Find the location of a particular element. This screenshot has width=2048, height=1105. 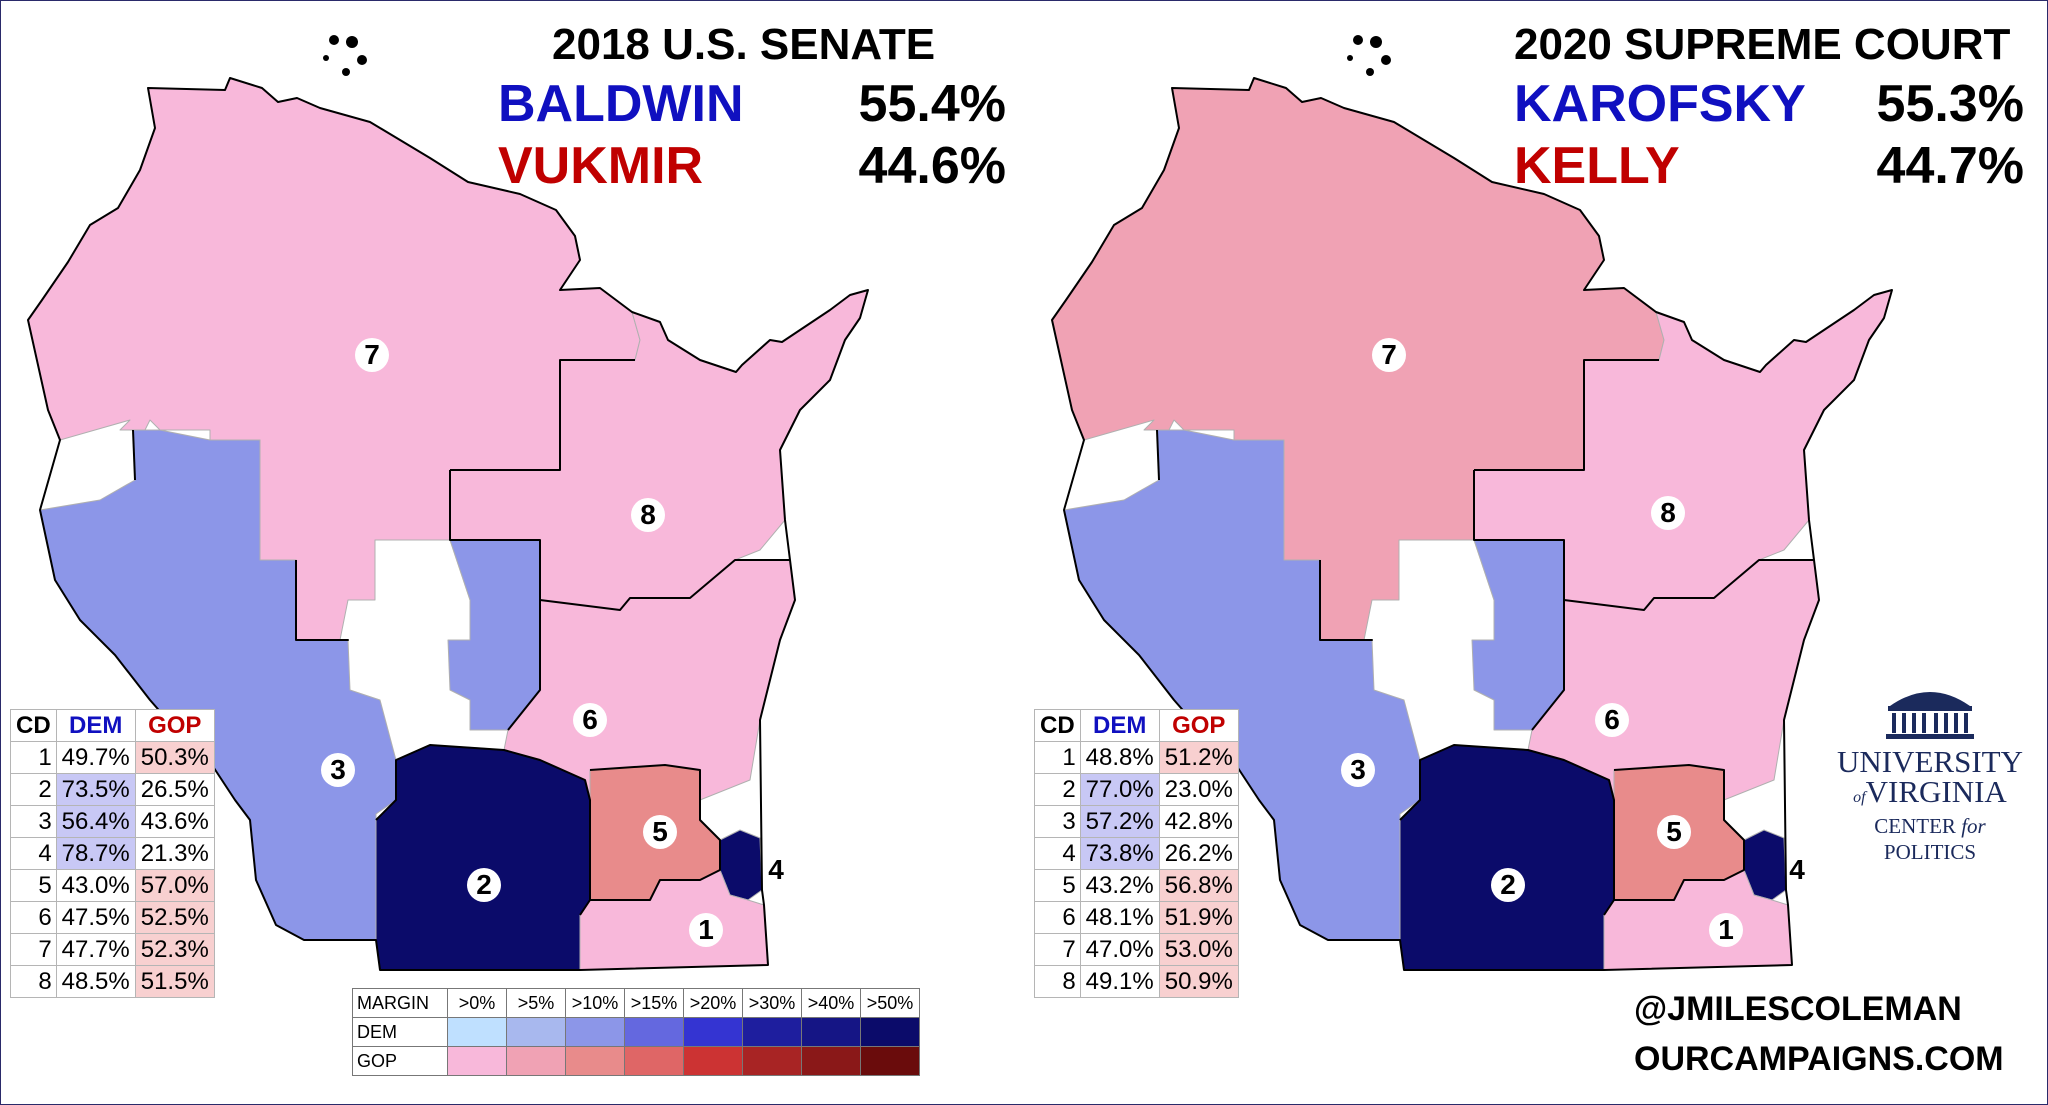

table-row: 1 48.8% 51.2% is located at coordinates (1136, 757).